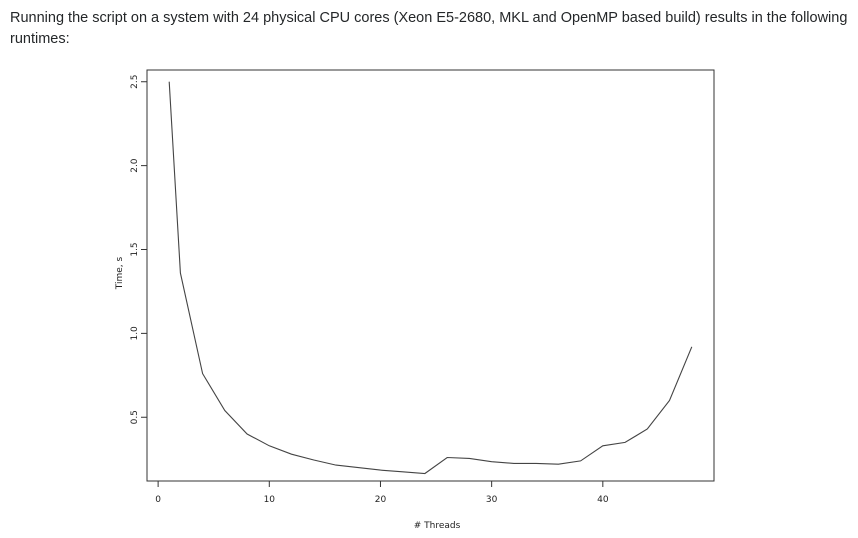 The image size is (858, 538). What do you see at coordinates (120, 273) in the screenshot?
I see `y-axis-label: Time, s` at bounding box center [120, 273].